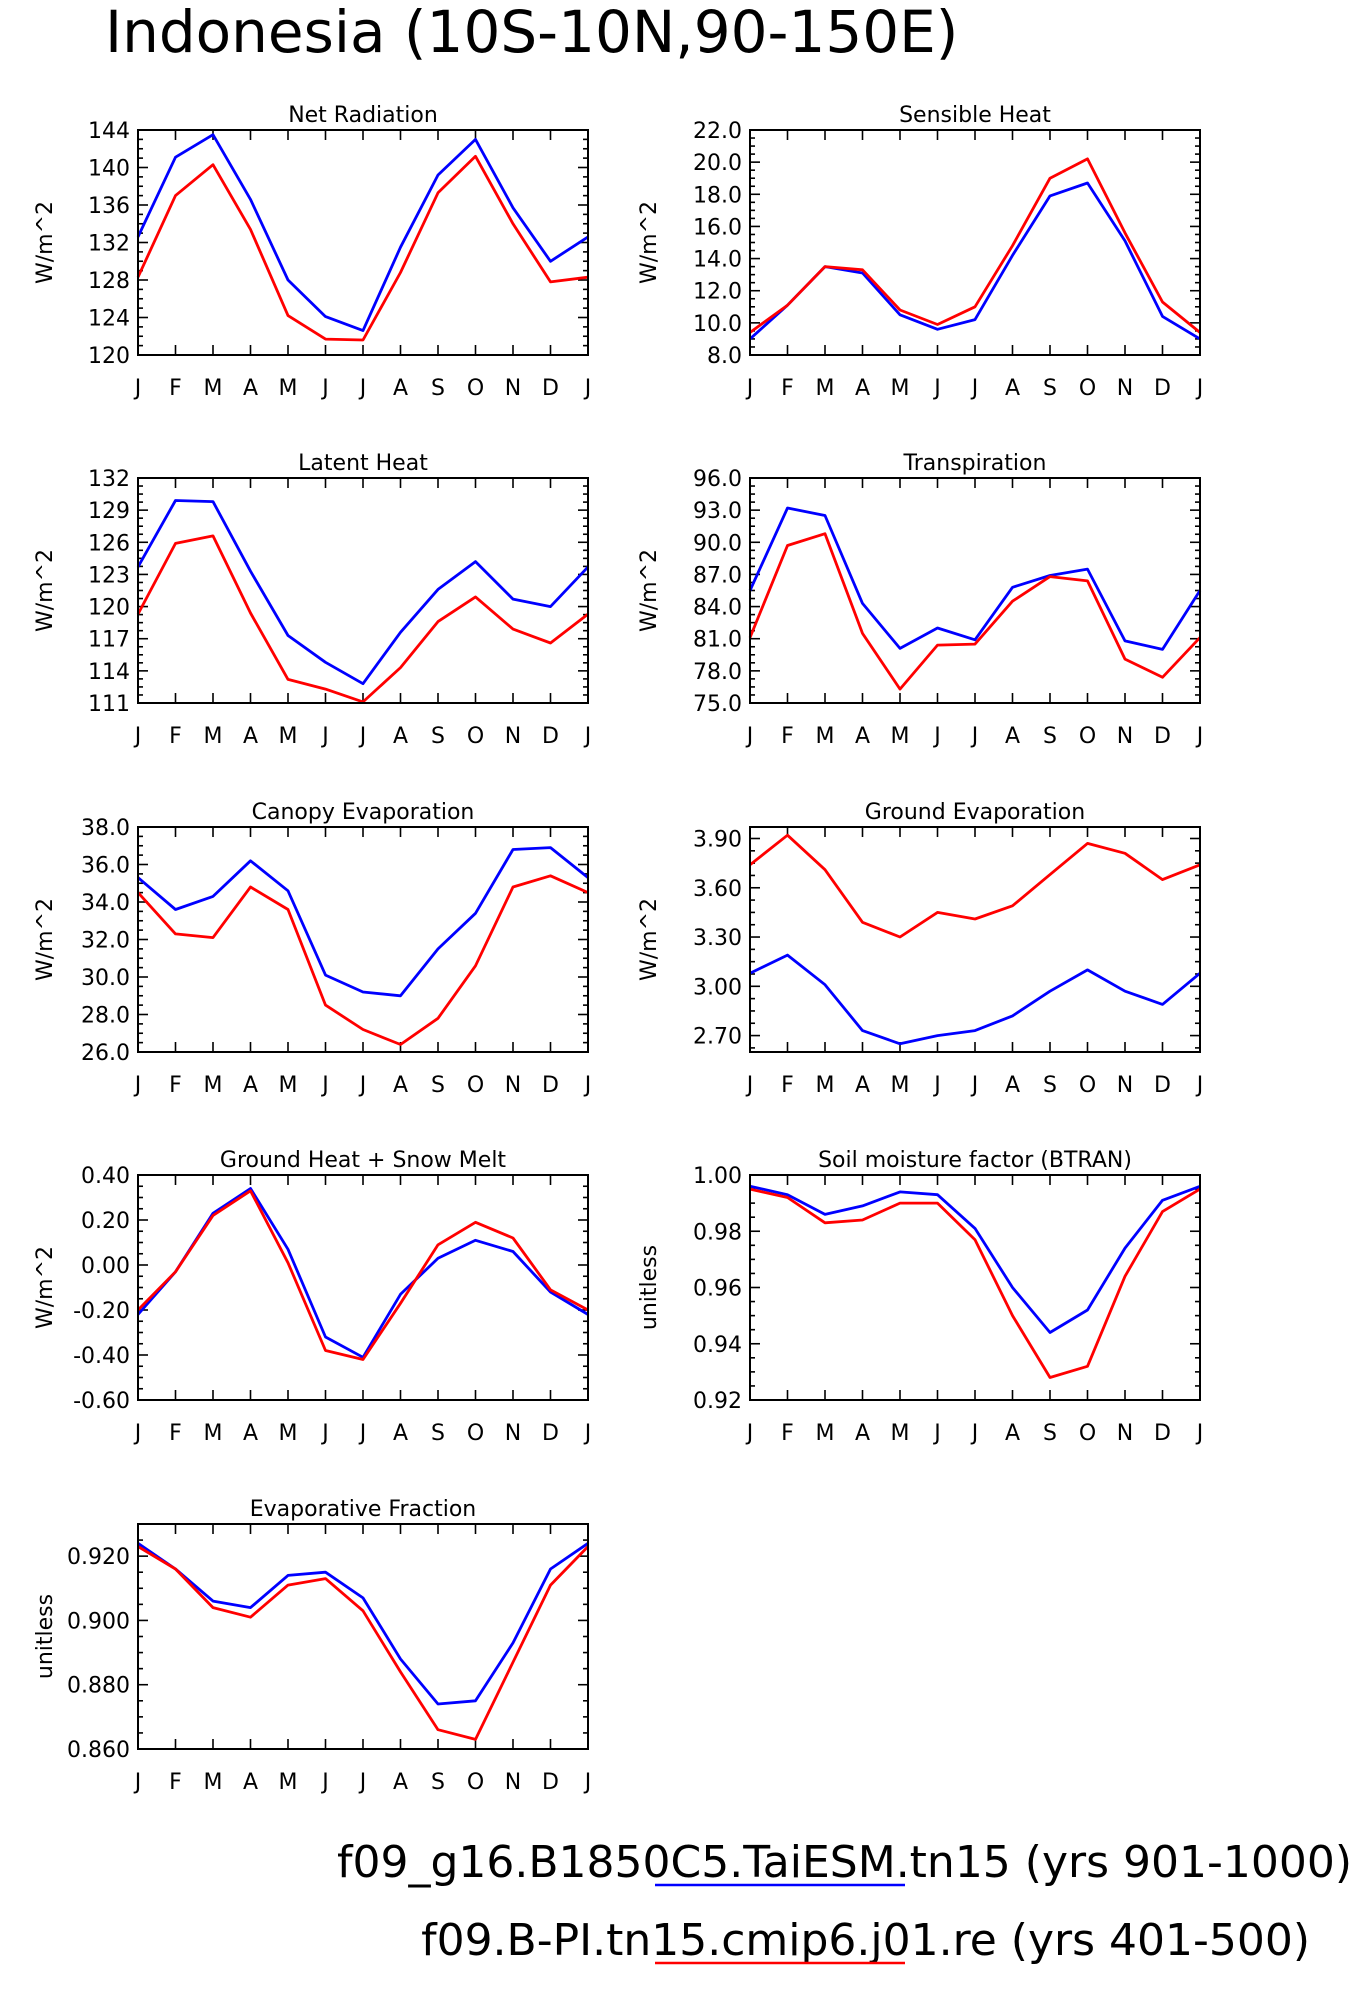 The height and width of the screenshot is (2001, 1368). What do you see at coordinates (109, 672) in the screenshot?
I see `y-tick-label: 114` at bounding box center [109, 672].